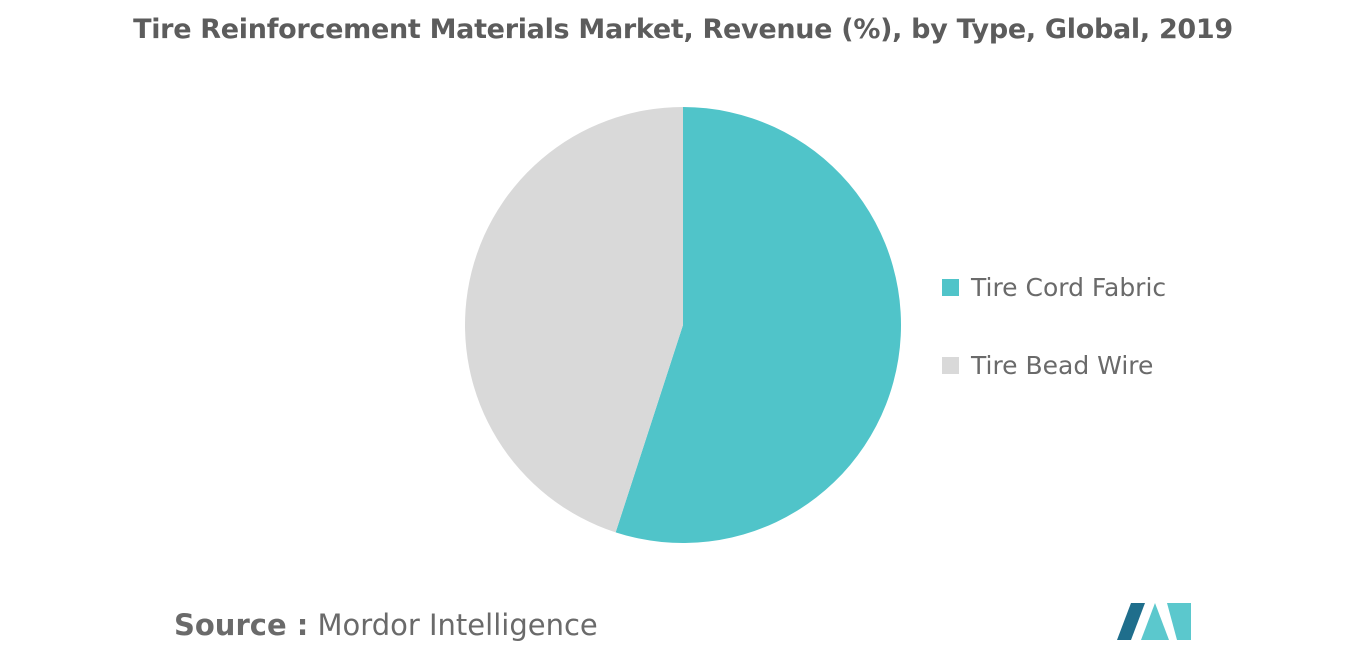 The height and width of the screenshot is (655, 1366). I want to click on legend-item-tire-cord-fabric: Tire Cord Fabric, so click(1054, 287).